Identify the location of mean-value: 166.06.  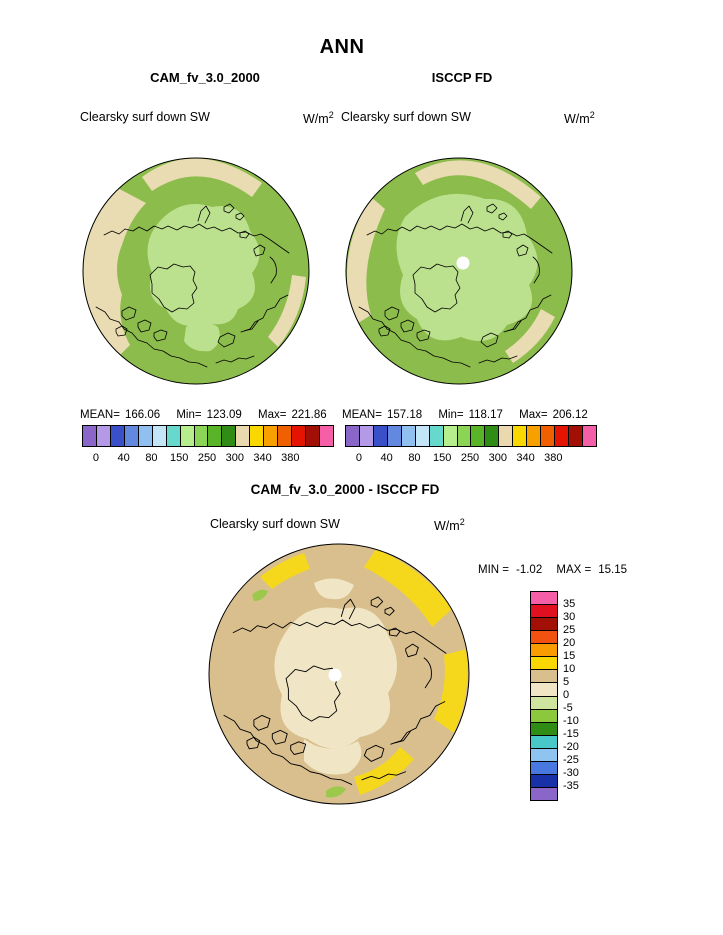
(142, 415).